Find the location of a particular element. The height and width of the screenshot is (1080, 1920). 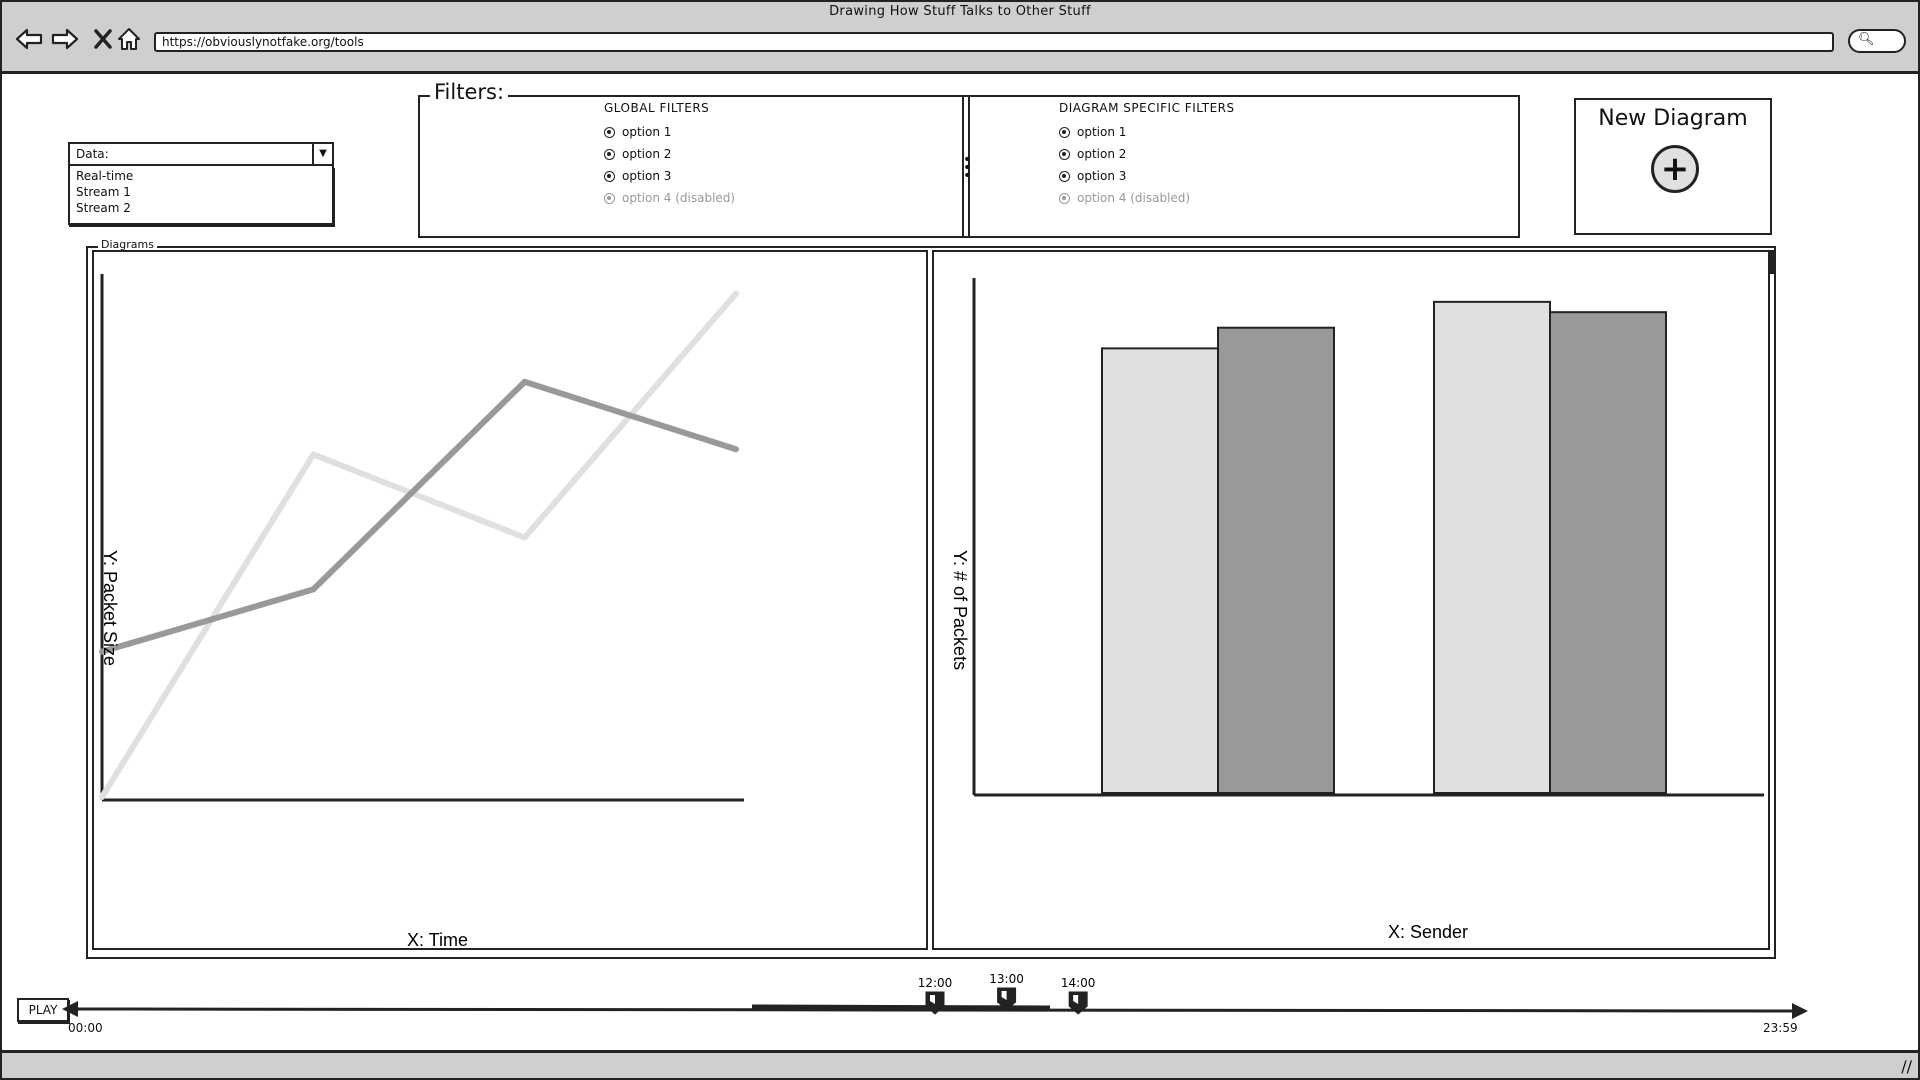

stop-button is located at coordinates (103, 39).